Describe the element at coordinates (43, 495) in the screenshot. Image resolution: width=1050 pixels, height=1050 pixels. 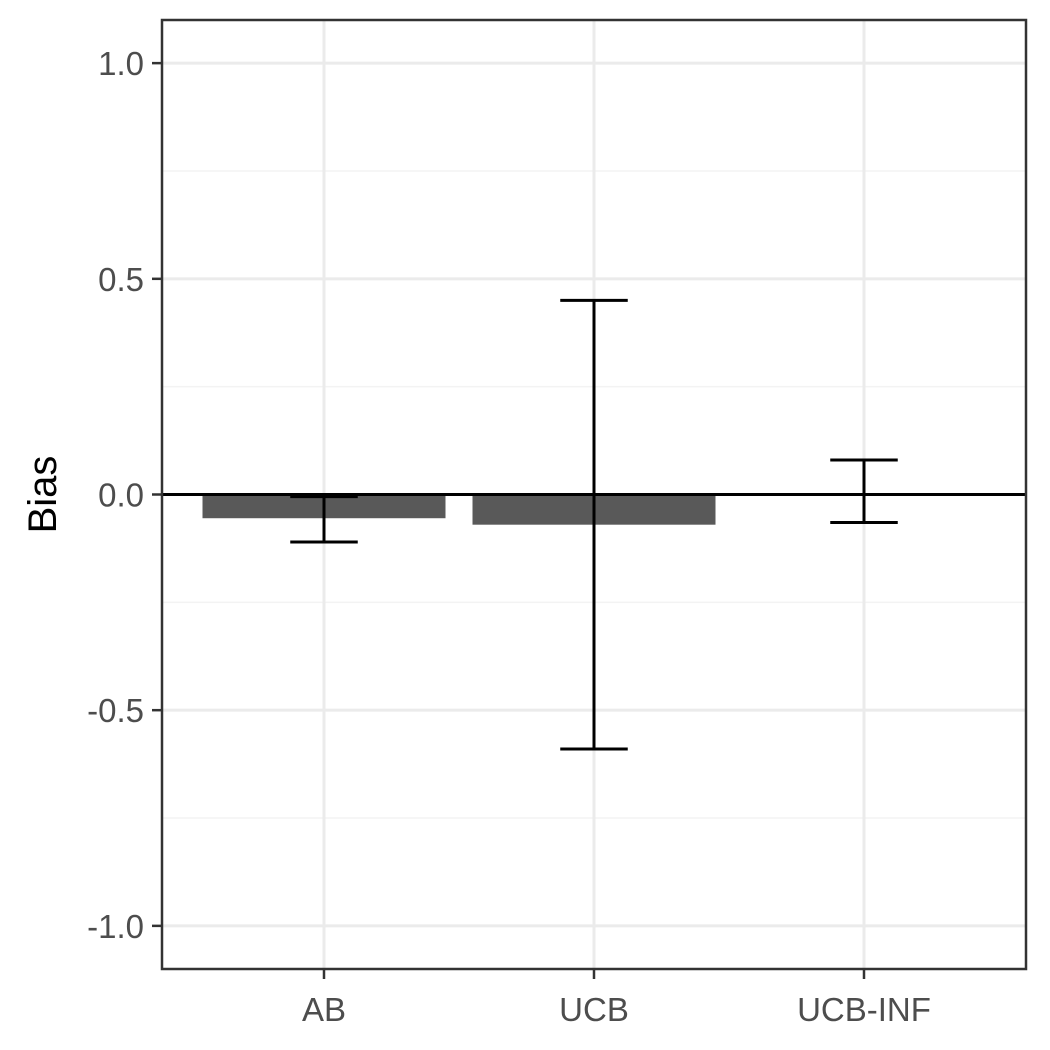
I see `y-axis-label: Bias` at that location.